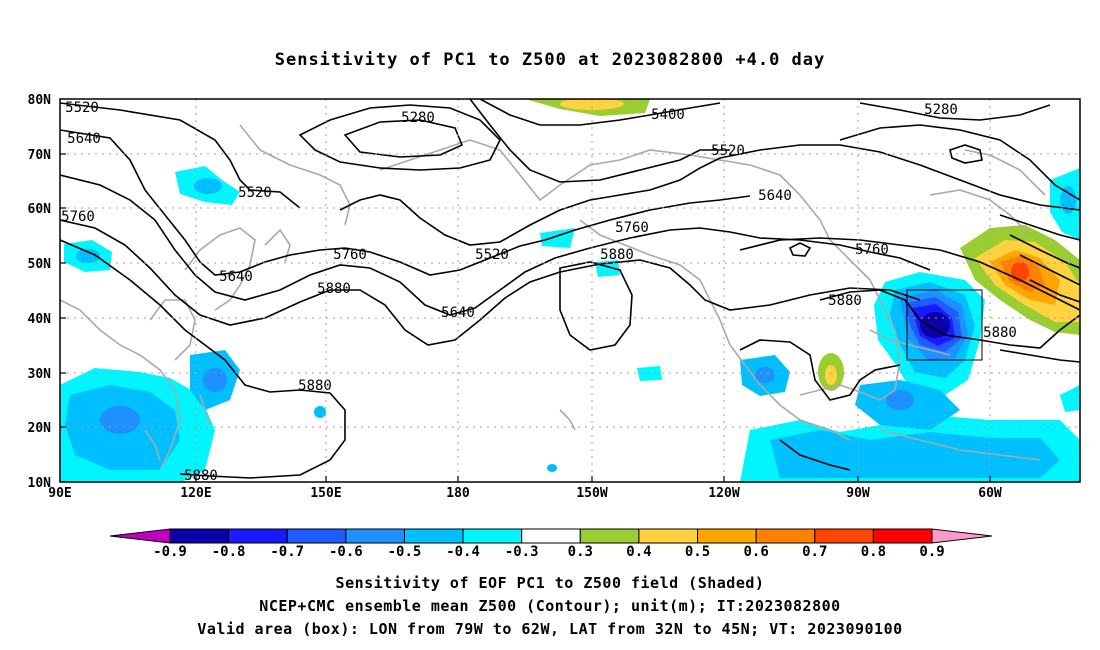 Image resolution: width=1100 pixels, height=650 pixels. Describe the element at coordinates (990, 493) in the screenshot. I see `lon-label: 60W` at that location.